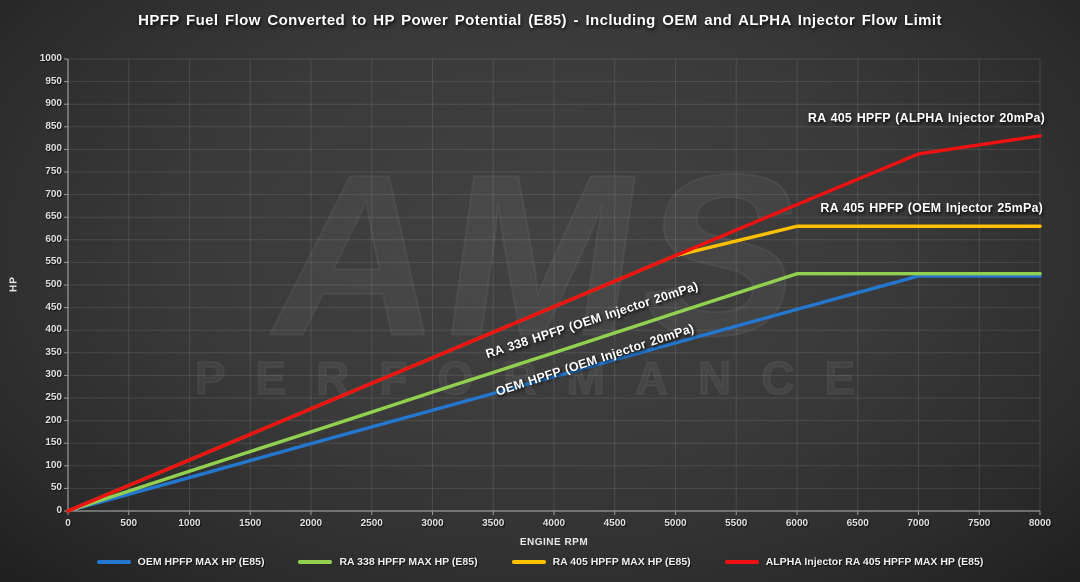 Image resolution: width=1080 pixels, height=582 pixels. I want to click on legend-label: OEM HPFP MAX HP (E85), so click(201, 562).